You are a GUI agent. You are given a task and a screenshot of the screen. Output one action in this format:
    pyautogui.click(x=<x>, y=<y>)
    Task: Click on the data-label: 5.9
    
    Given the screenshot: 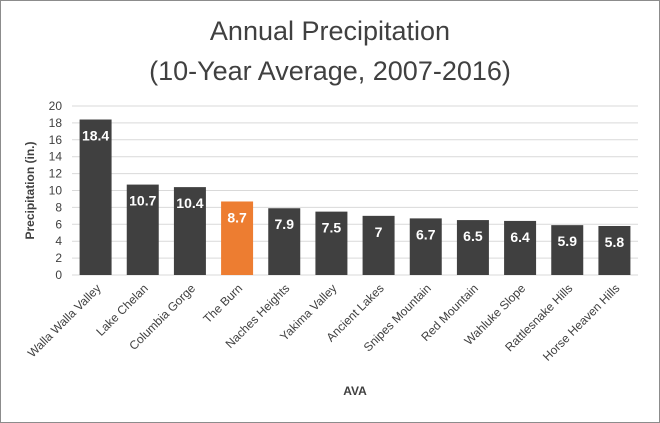 What is the action you would take?
    pyautogui.click(x=568, y=241)
    